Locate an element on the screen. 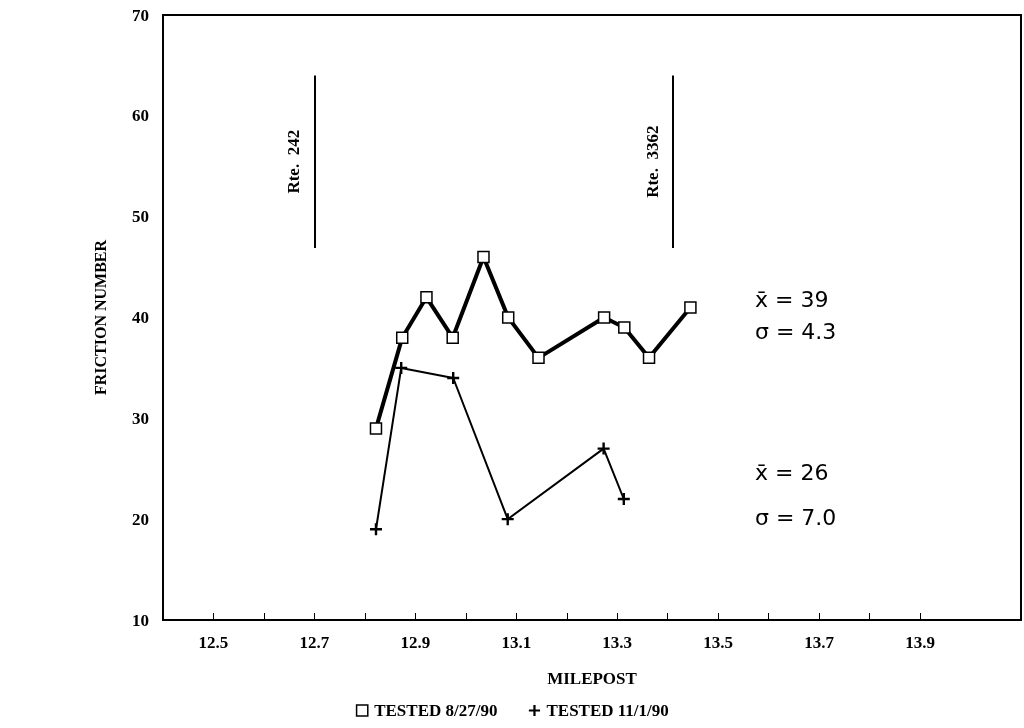 Image resolution: width=1024 pixels, height=728 pixels. y-tick-label: 60 is located at coordinates (140, 116).